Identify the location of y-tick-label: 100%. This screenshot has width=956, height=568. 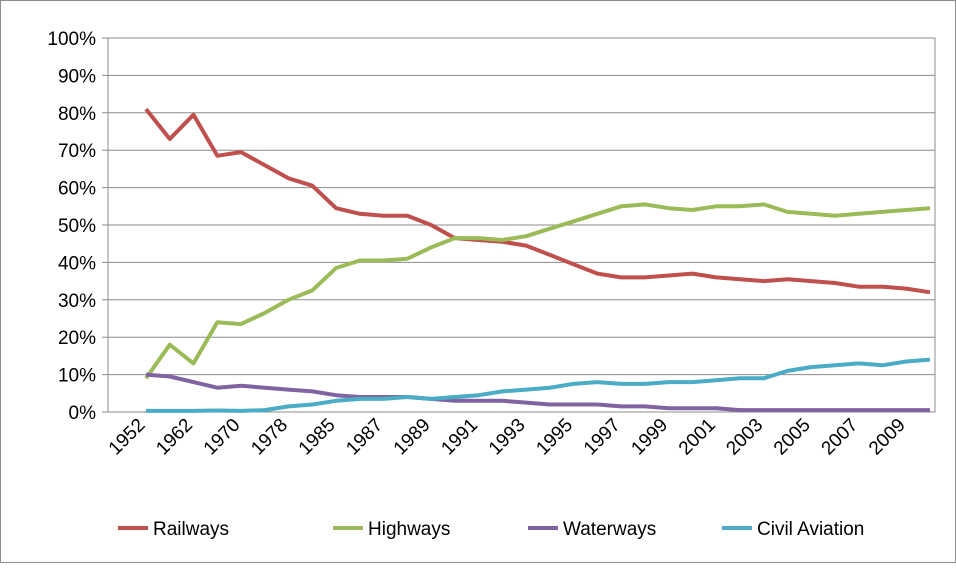
(71, 39).